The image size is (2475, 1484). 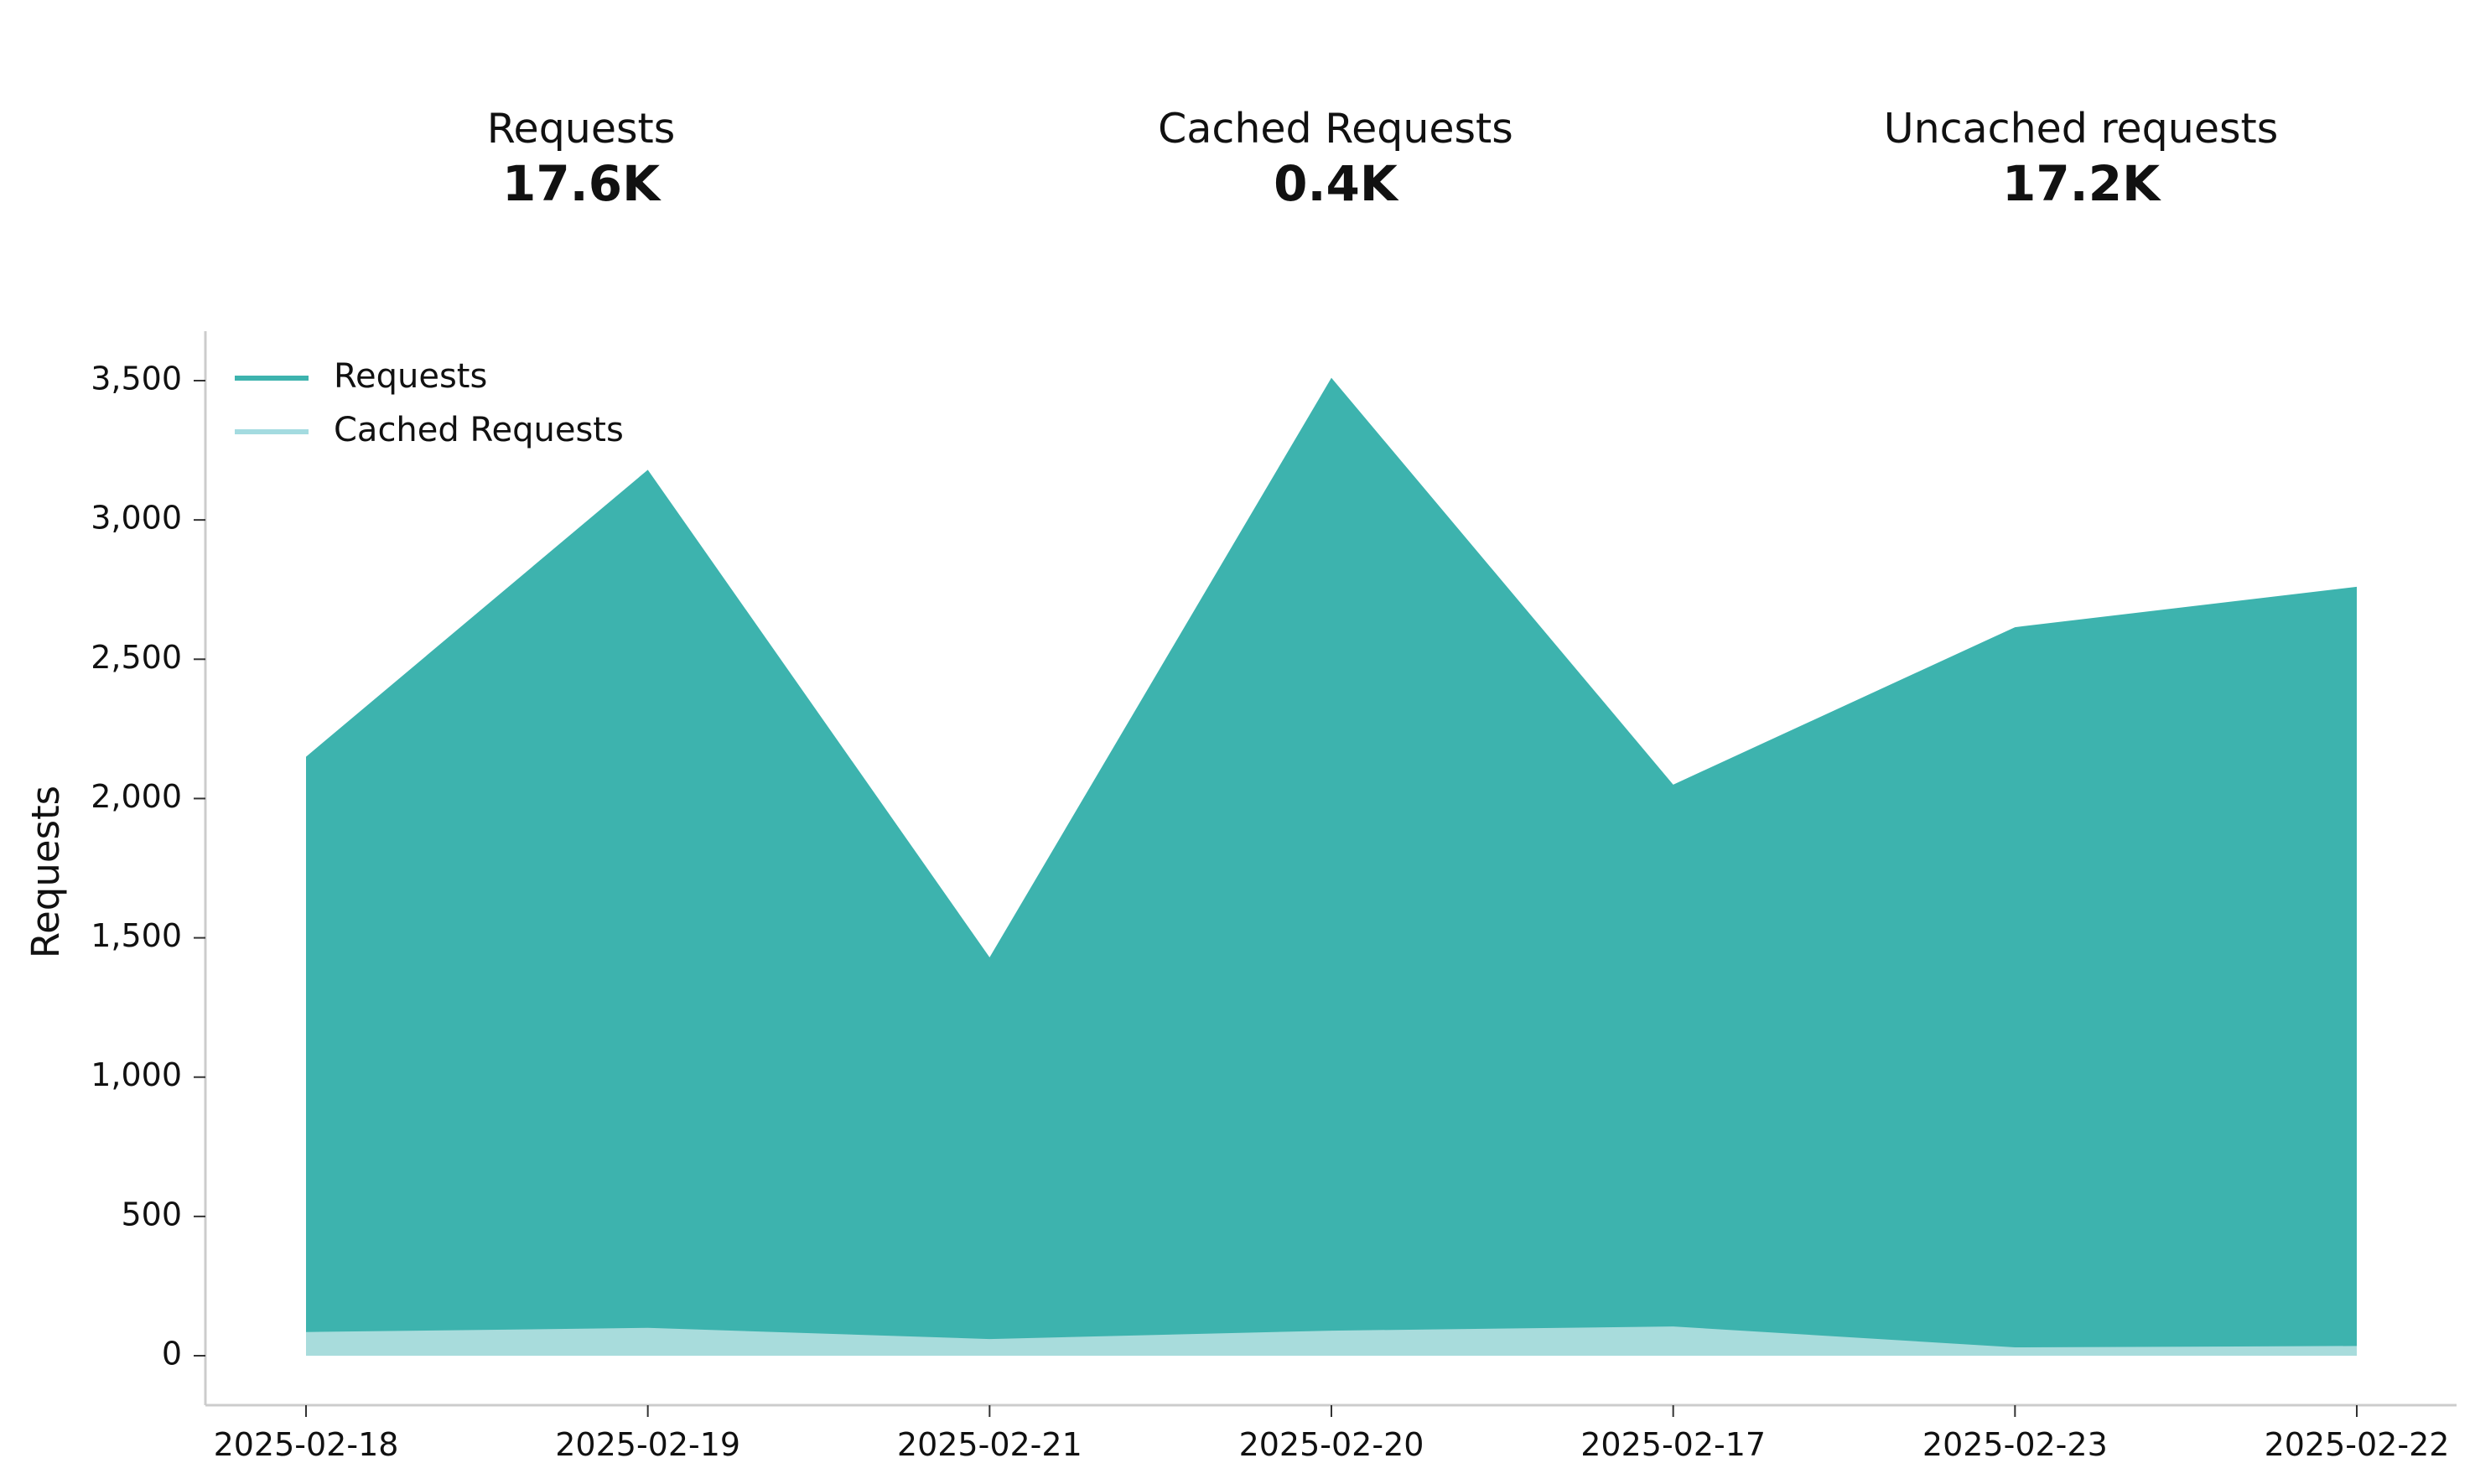 What do you see at coordinates (136, 518) in the screenshot?
I see `y-tick-label: 3,000` at bounding box center [136, 518].